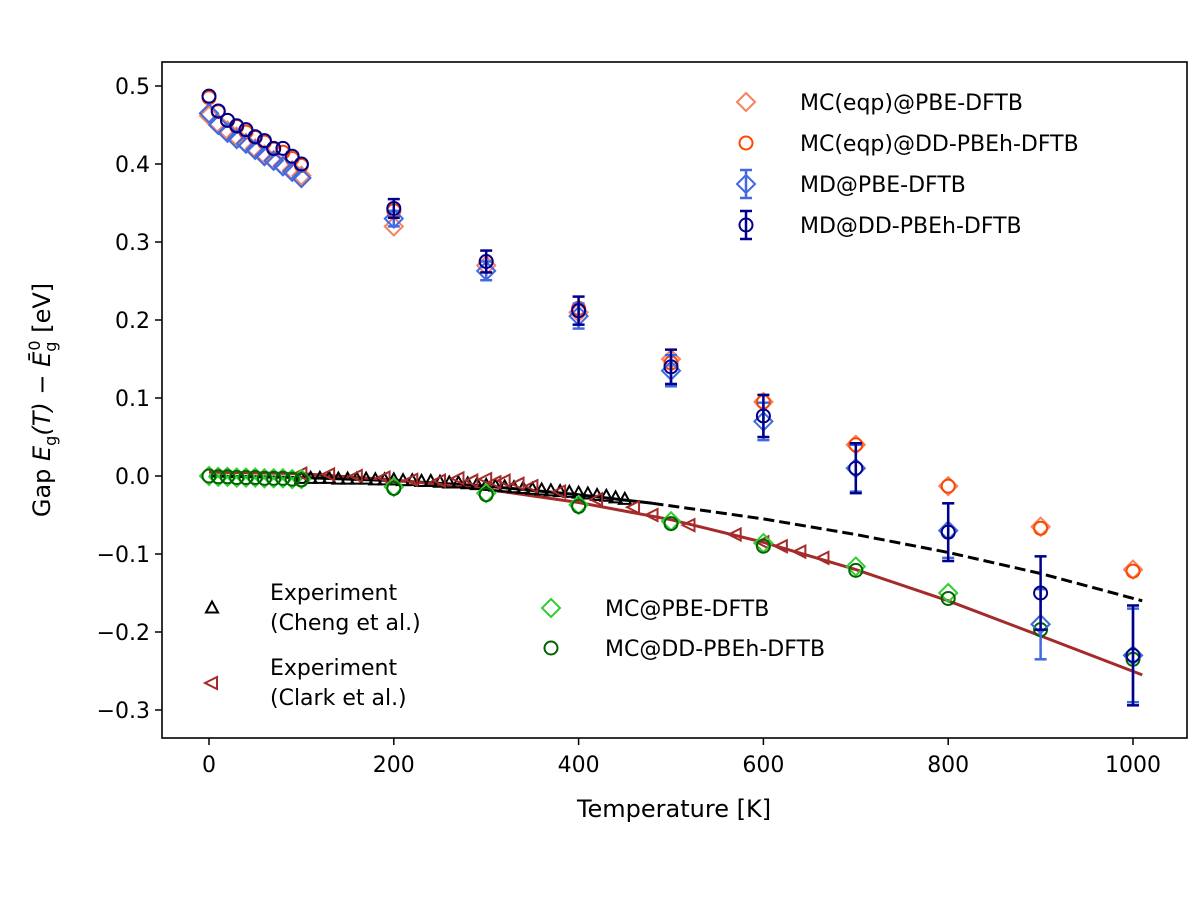 The width and height of the screenshot is (1200, 900). Describe the element at coordinates (345, 623) in the screenshot. I see `legend-label: (Cheng et al.)` at that location.